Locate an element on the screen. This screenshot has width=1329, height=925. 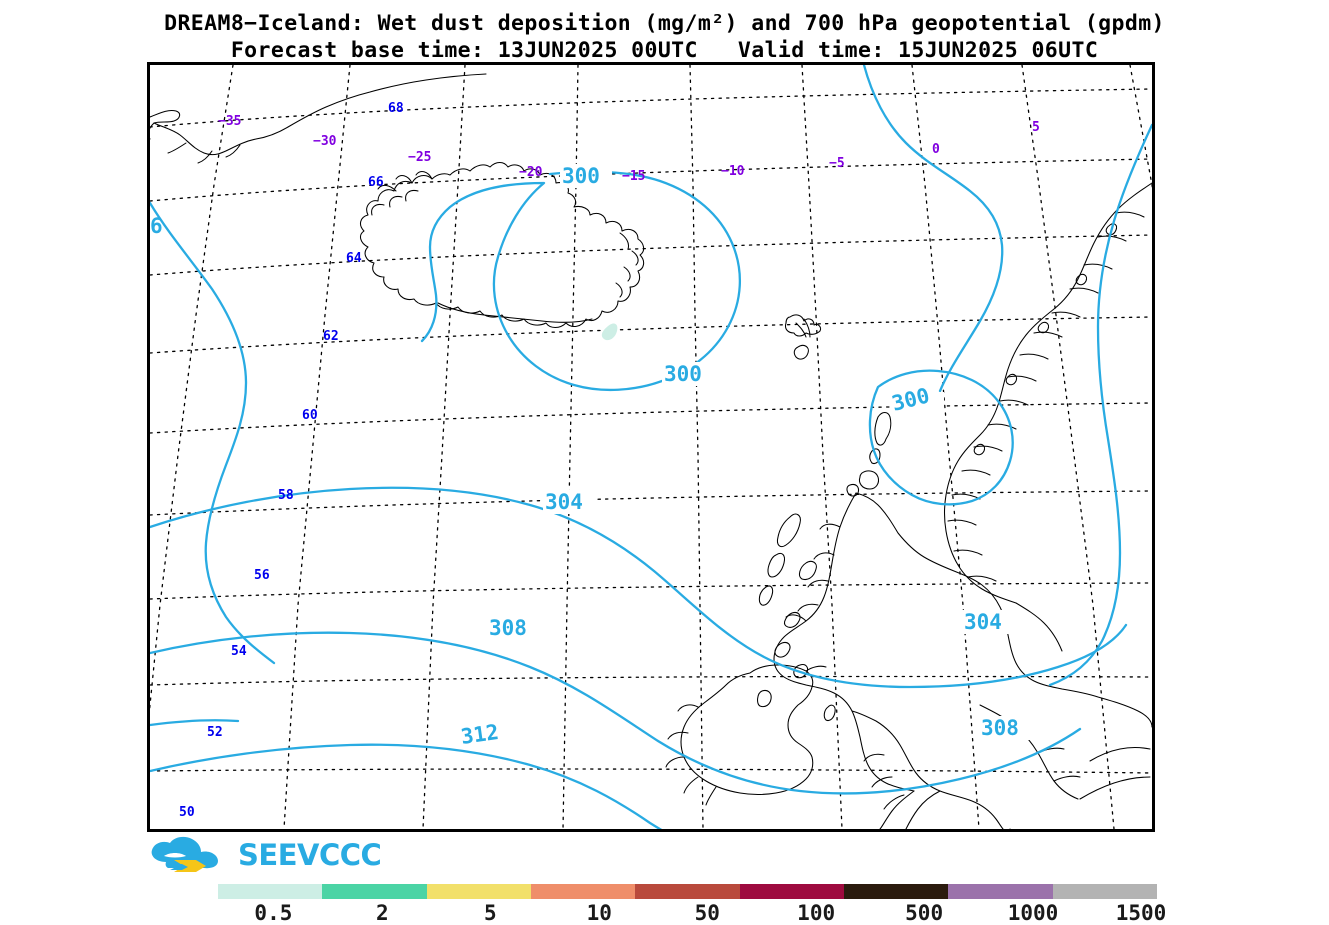
colorbar-tick-2: 2 is located at coordinates (382, 913).